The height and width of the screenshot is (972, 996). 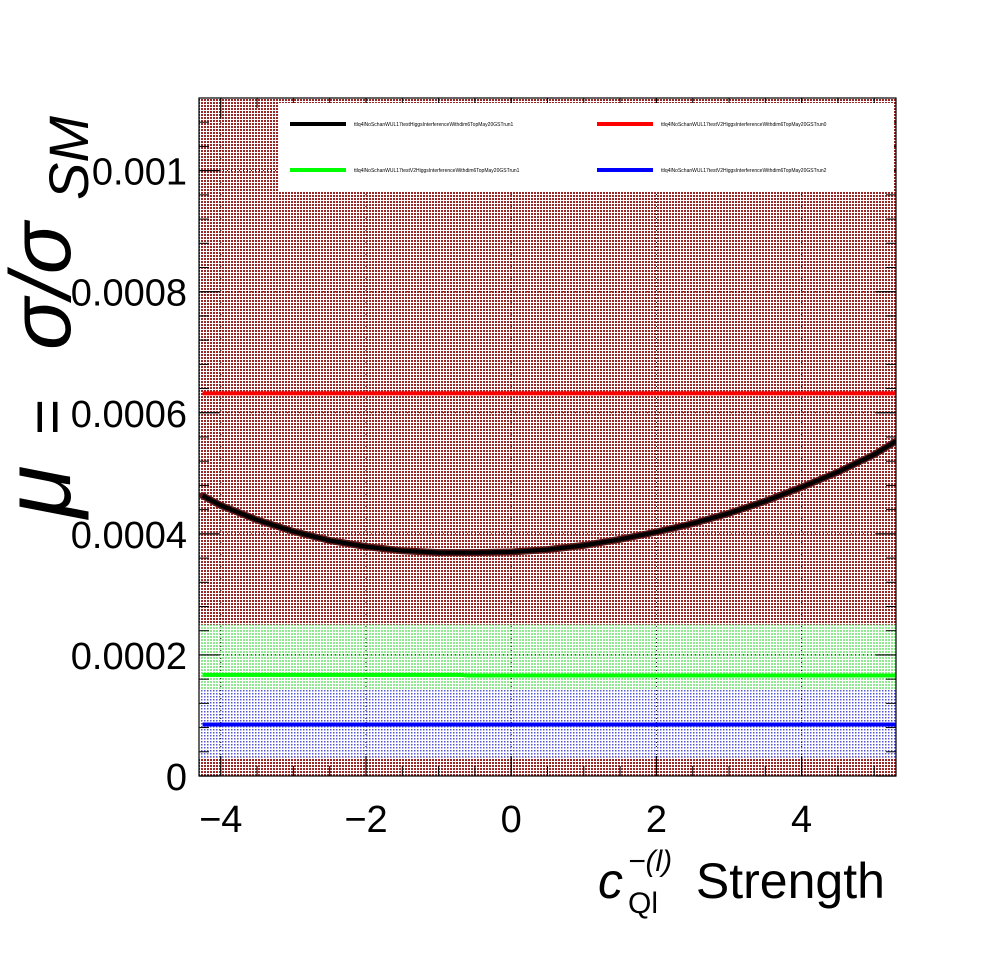 I want to click on y-tick-label: 0.0004, so click(x=129, y=536).